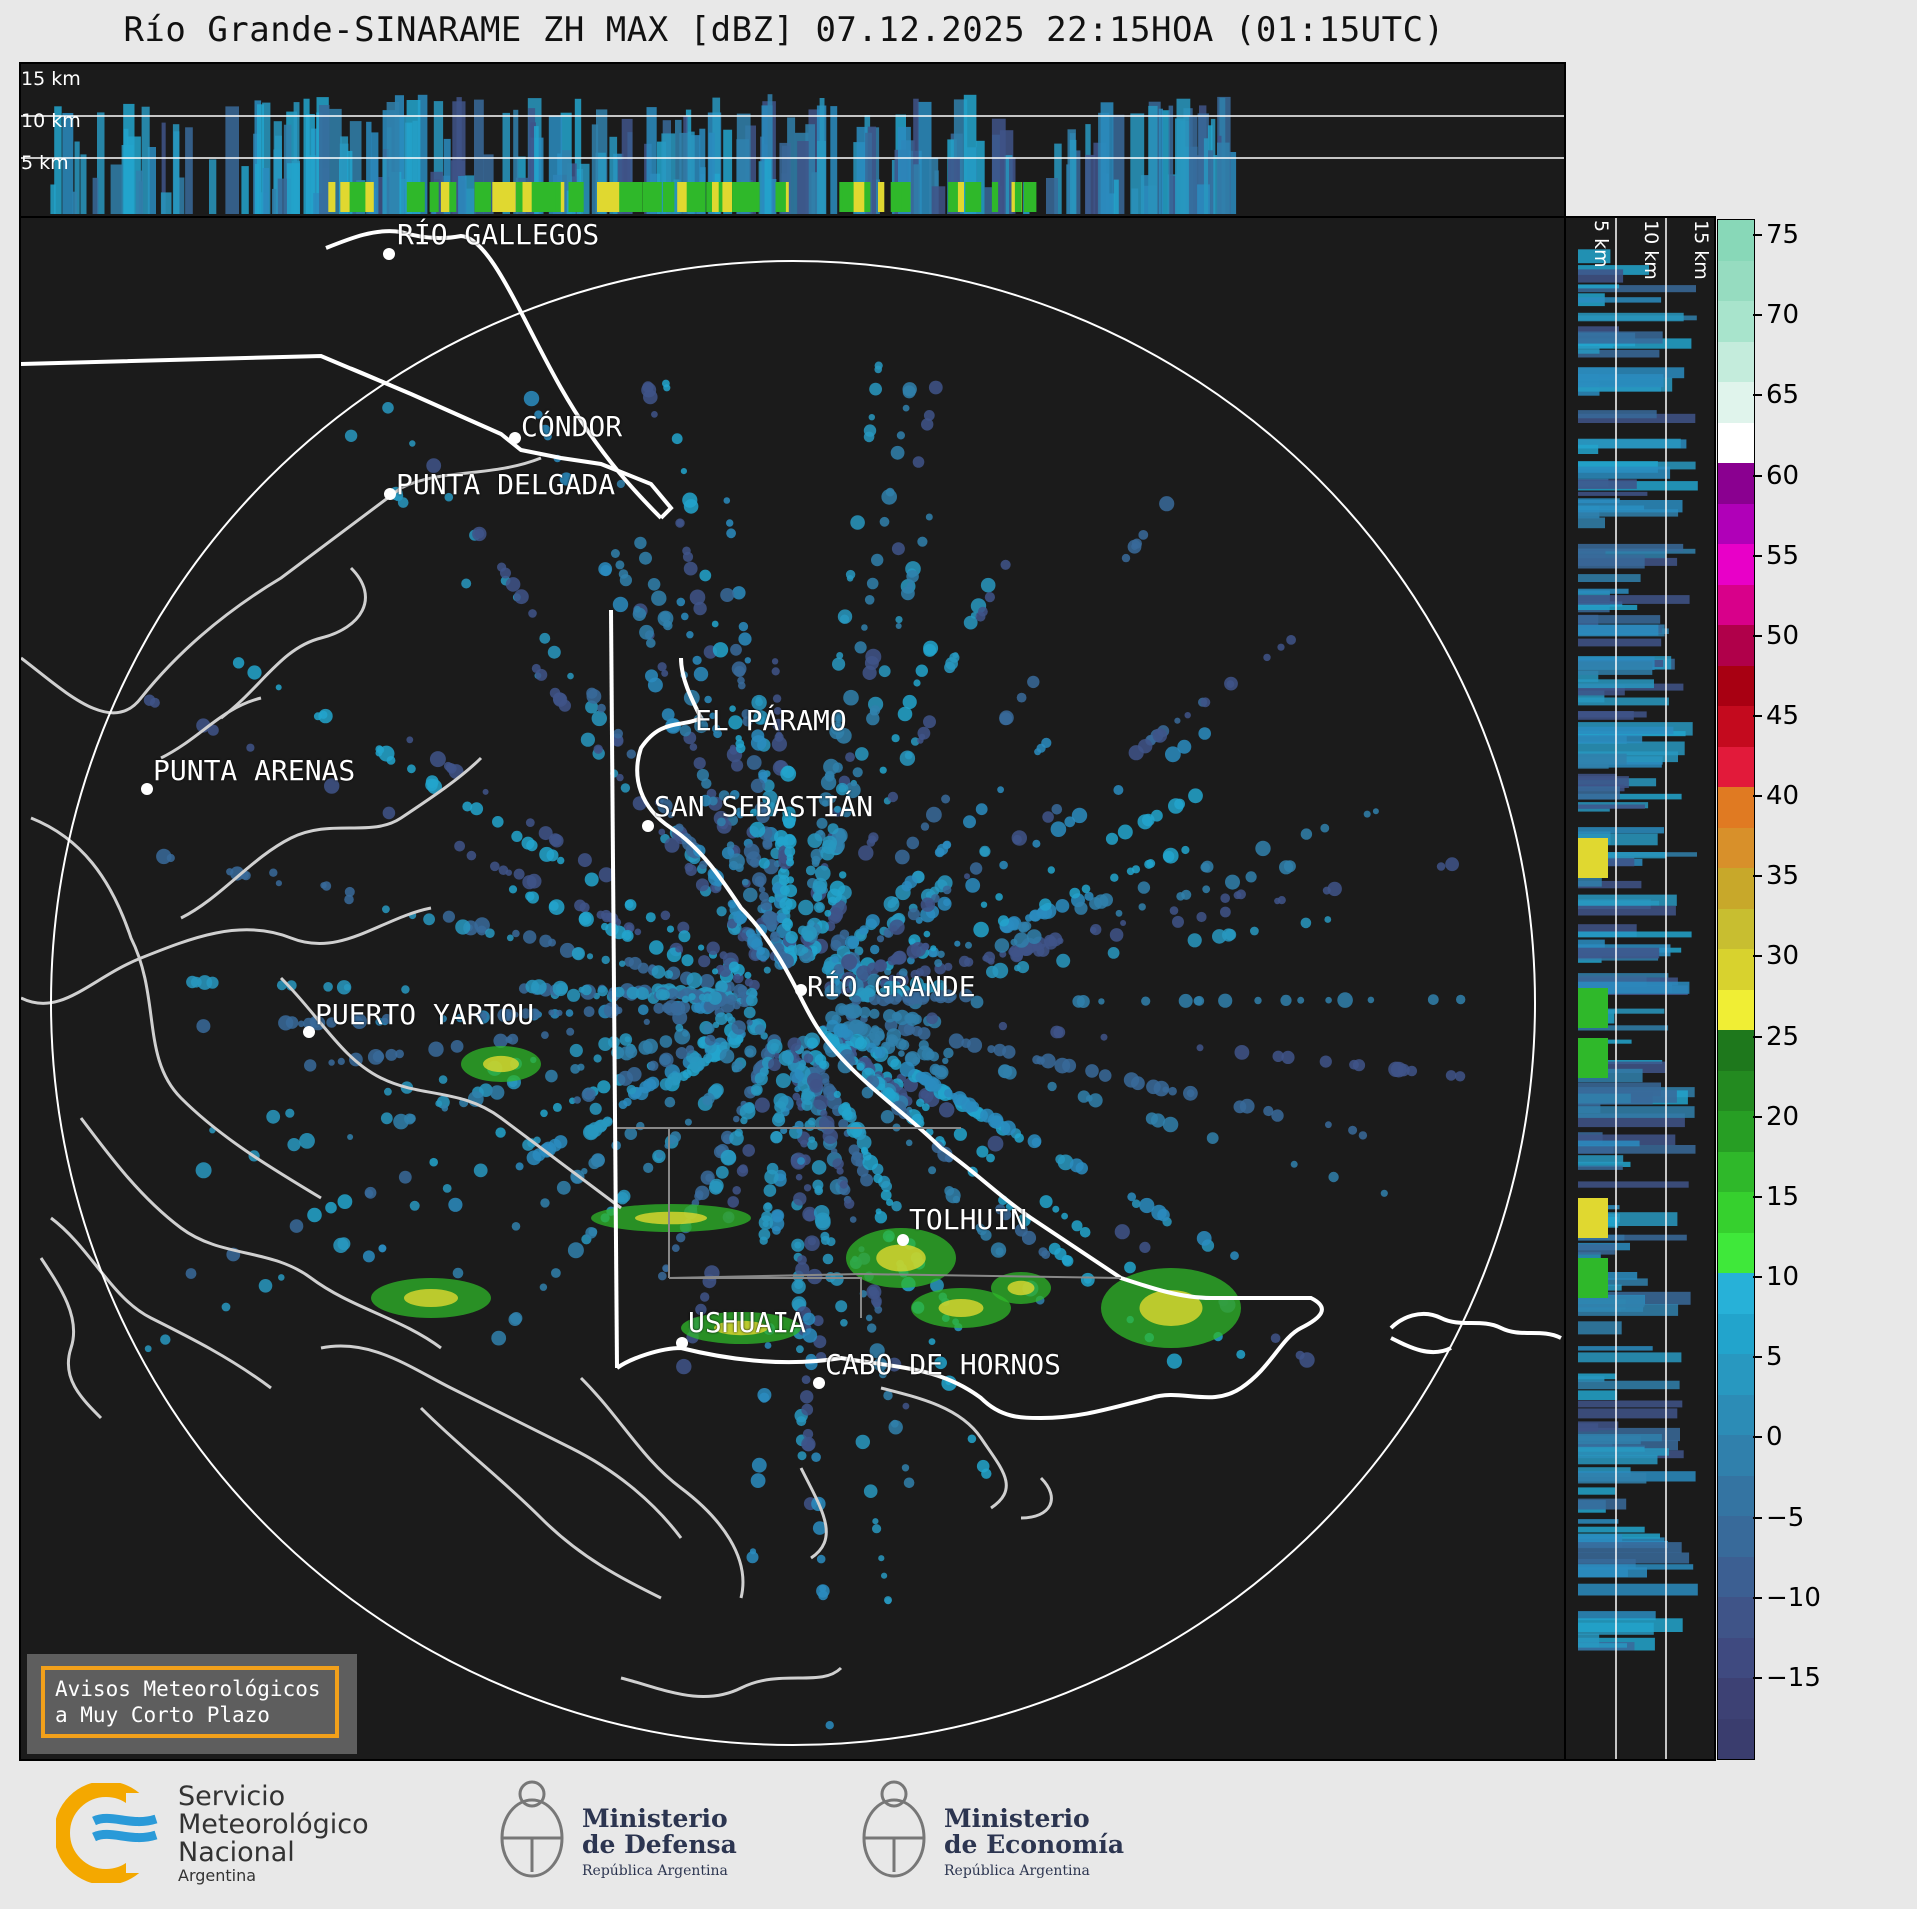 The height and width of the screenshot is (1909, 1917). Describe the element at coordinates (498, 234) in the screenshot. I see `city-label: RÍO GALLEGOS` at that location.